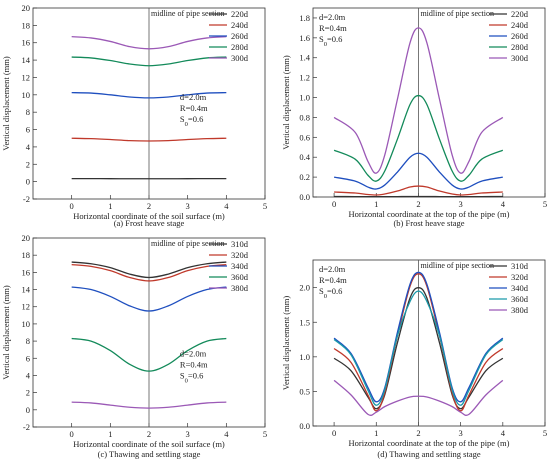 The width and height of the screenshot is (550, 465). What do you see at coordinates (26, 324) in the screenshot?
I see `y-tick-label: 10` at bounding box center [26, 324].